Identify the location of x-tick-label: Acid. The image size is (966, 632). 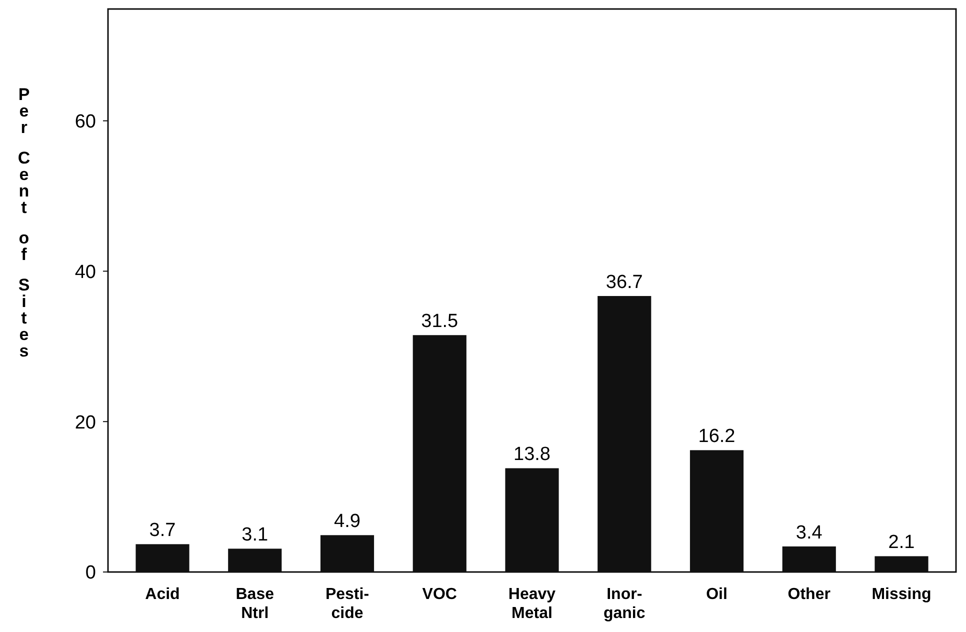
(162, 594).